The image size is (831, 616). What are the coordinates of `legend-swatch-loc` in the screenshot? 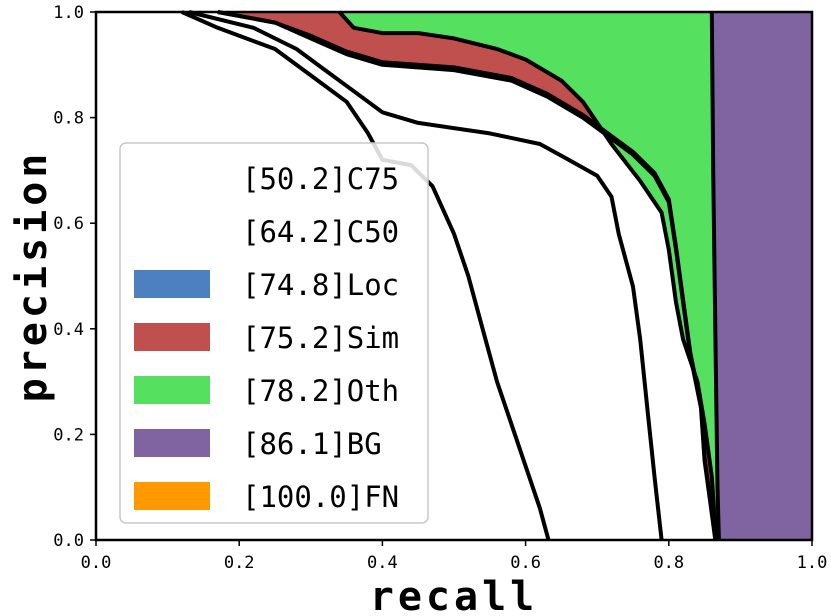 It's located at (172, 284).